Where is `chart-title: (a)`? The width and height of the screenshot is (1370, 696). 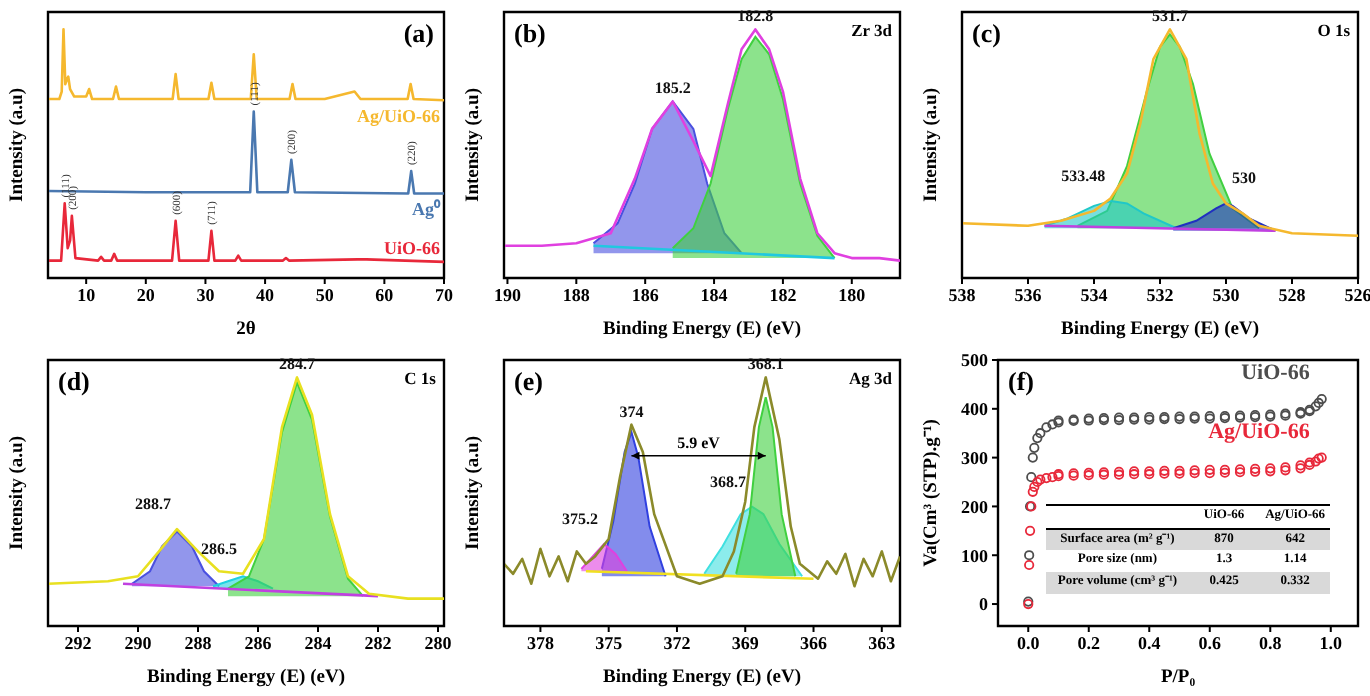 chart-title: (a) is located at coordinates (418, 34).